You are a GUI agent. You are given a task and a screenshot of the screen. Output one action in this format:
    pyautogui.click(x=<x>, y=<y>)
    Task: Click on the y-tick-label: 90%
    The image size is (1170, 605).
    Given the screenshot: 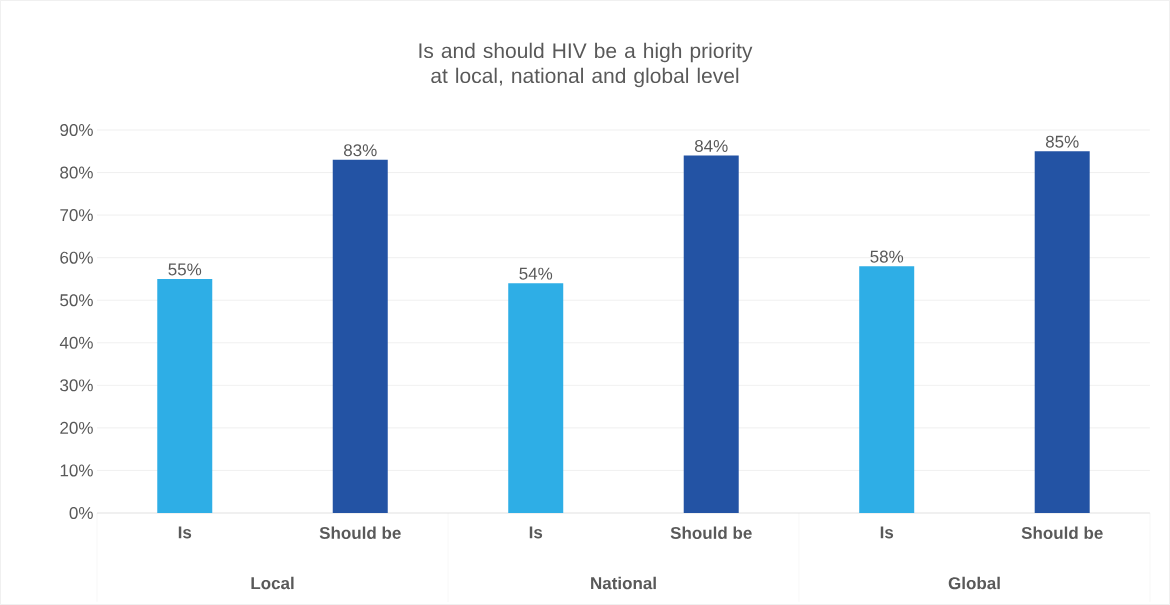 What is the action you would take?
    pyautogui.click(x=76, y=130)
    